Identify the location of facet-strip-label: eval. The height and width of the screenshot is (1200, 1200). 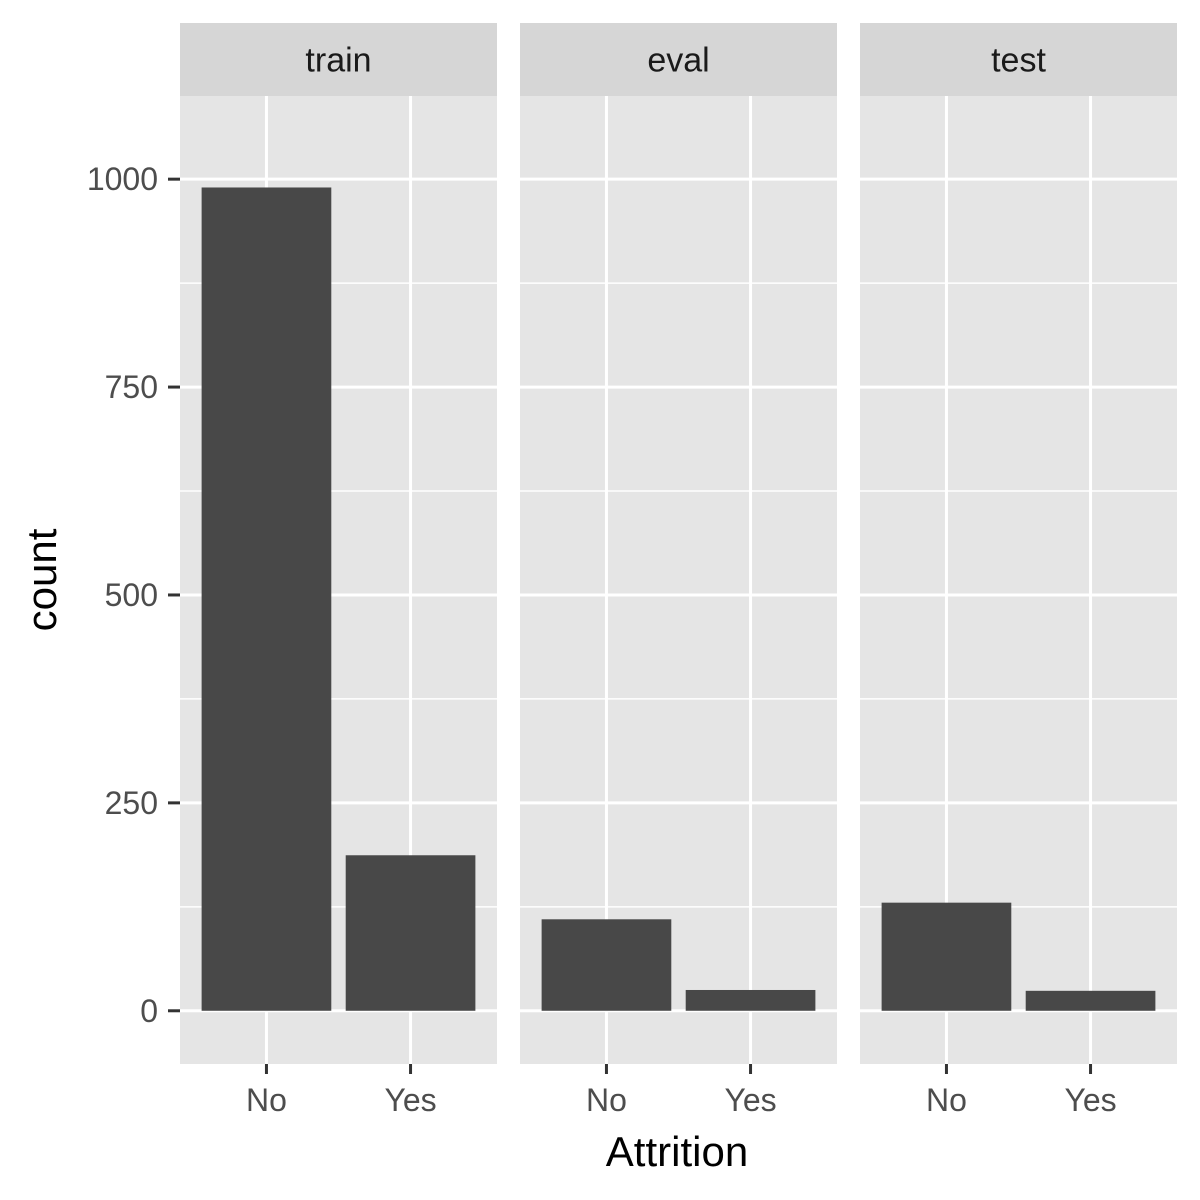
(678, 61).